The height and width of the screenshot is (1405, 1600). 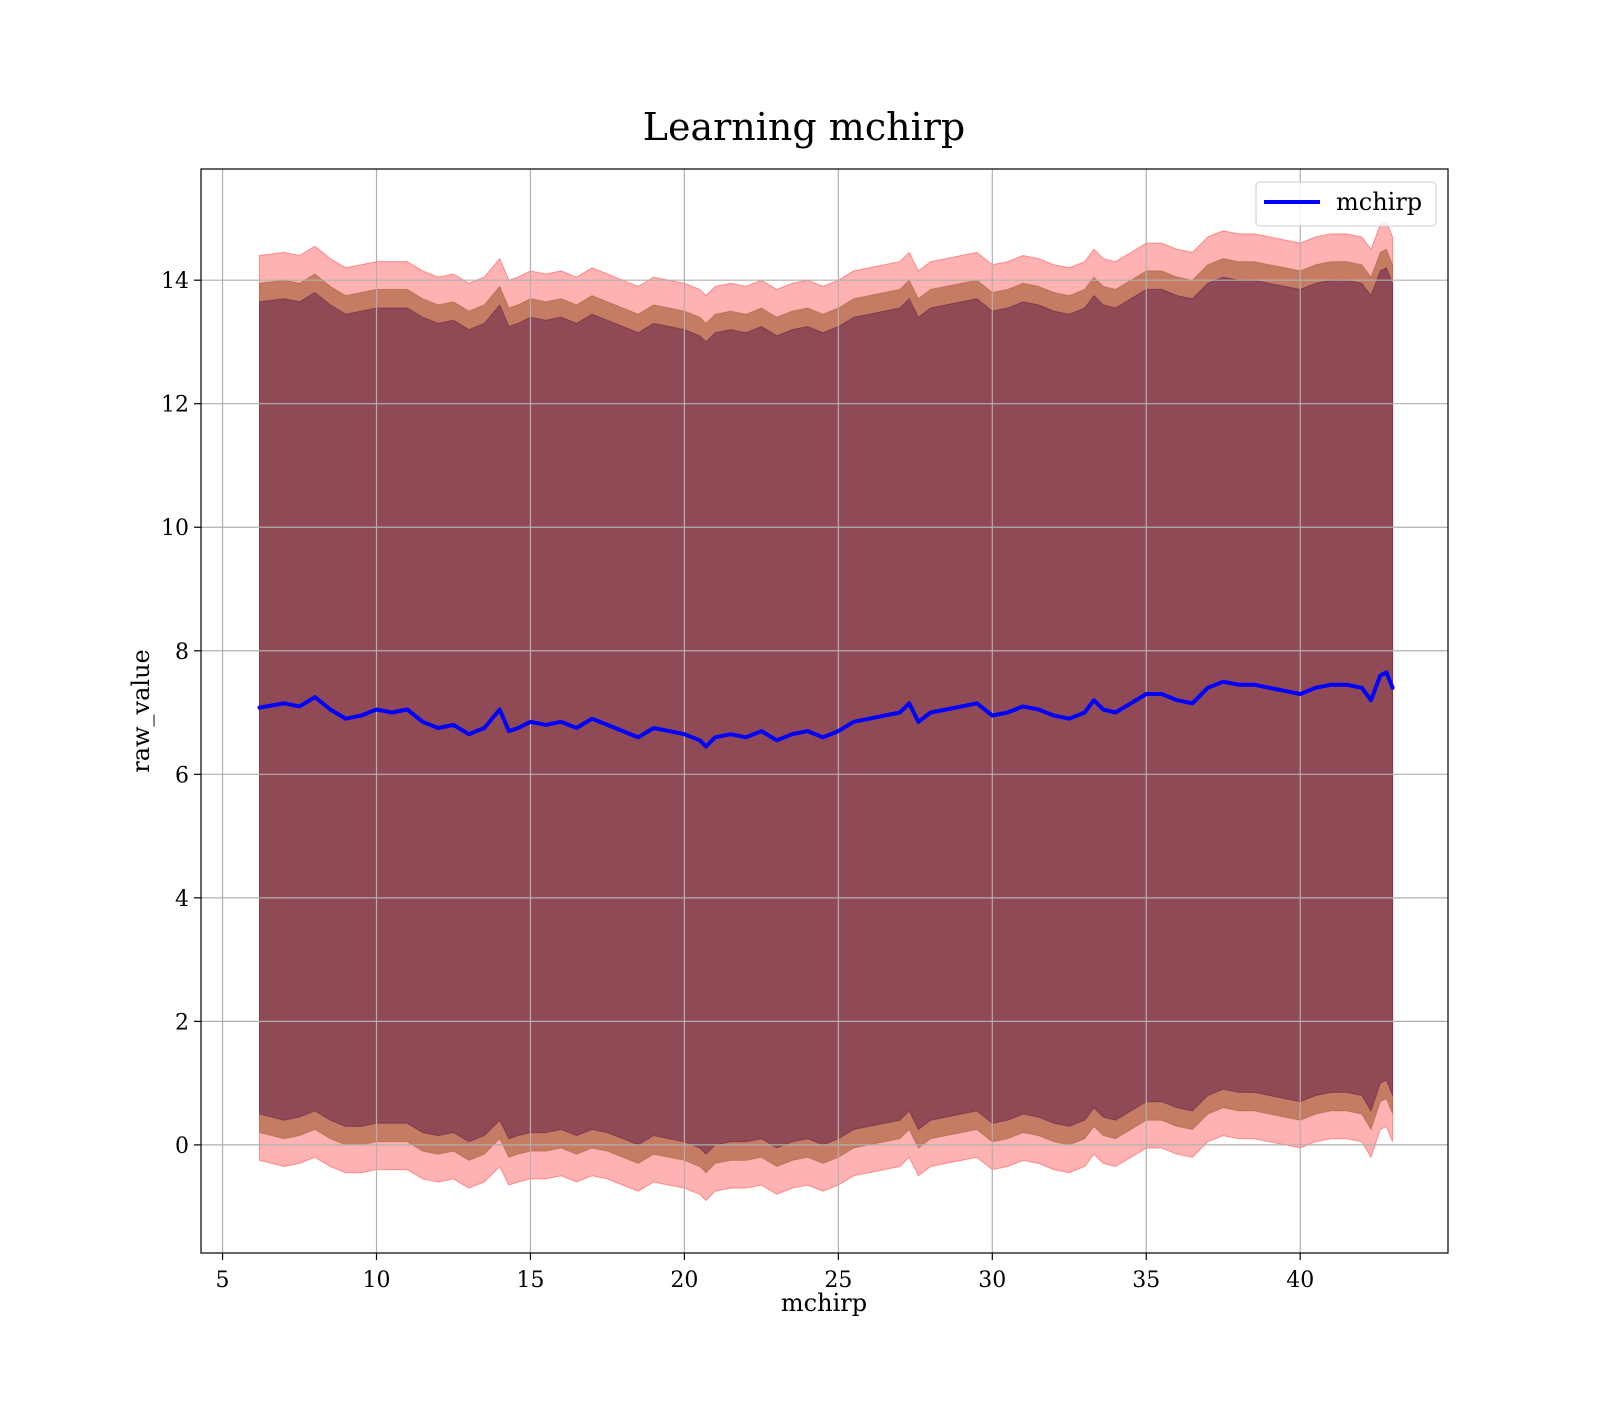 I want to click on y-tick-label: 4, so click(x=182, y=899).